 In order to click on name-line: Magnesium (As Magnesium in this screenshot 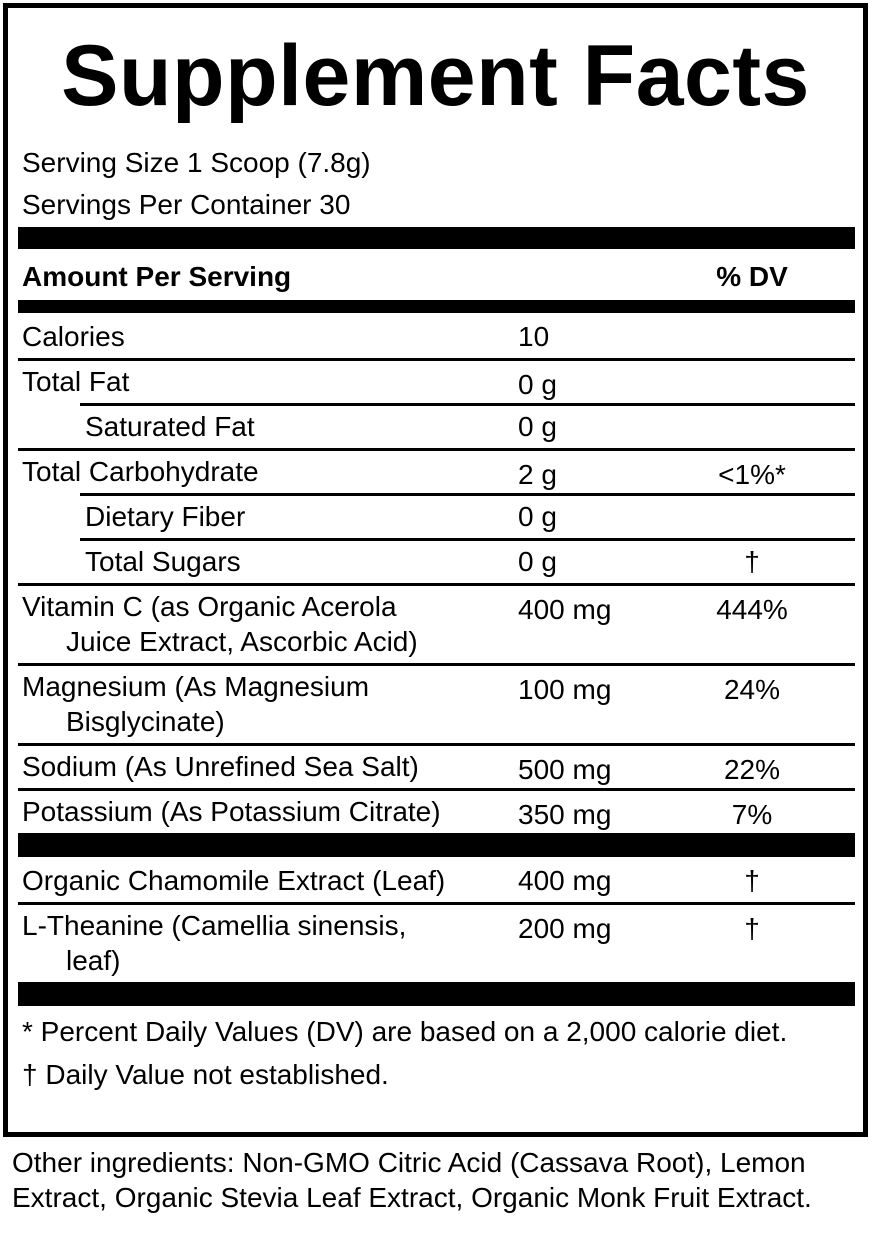, I will do `click(196, 686)`.